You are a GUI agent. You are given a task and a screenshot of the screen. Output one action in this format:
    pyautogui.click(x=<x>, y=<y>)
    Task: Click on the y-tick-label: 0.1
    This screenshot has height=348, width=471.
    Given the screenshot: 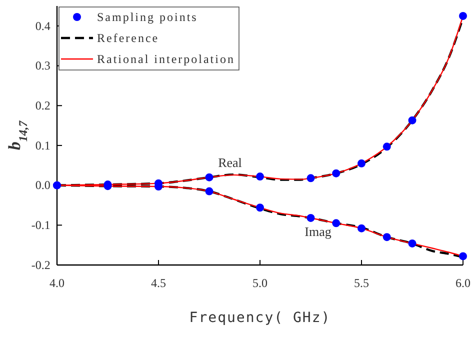 What is the action you would take?
    pyautogui.click(x=42, y=145)
    